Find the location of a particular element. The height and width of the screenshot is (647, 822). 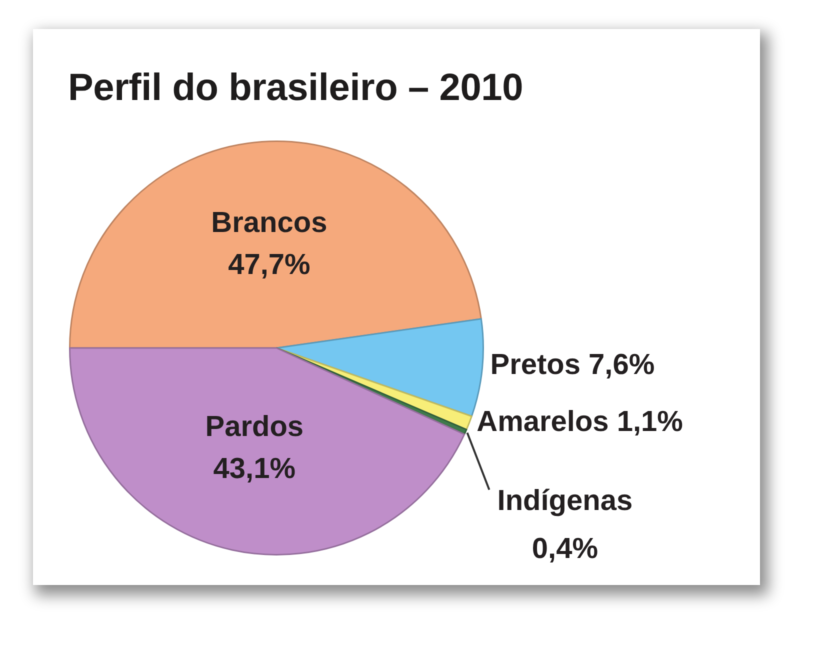

data-label: 43,1% is located at coordinates (254, 468).